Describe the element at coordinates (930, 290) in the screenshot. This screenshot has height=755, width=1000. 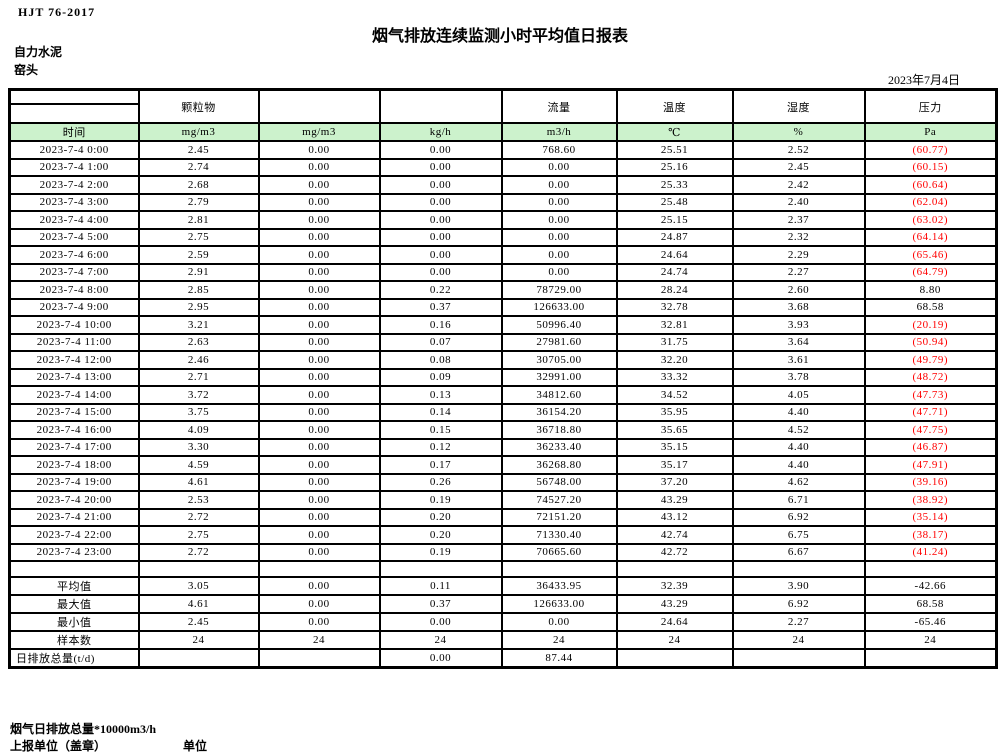
I see `hour-row-value: 8.80` at that location.